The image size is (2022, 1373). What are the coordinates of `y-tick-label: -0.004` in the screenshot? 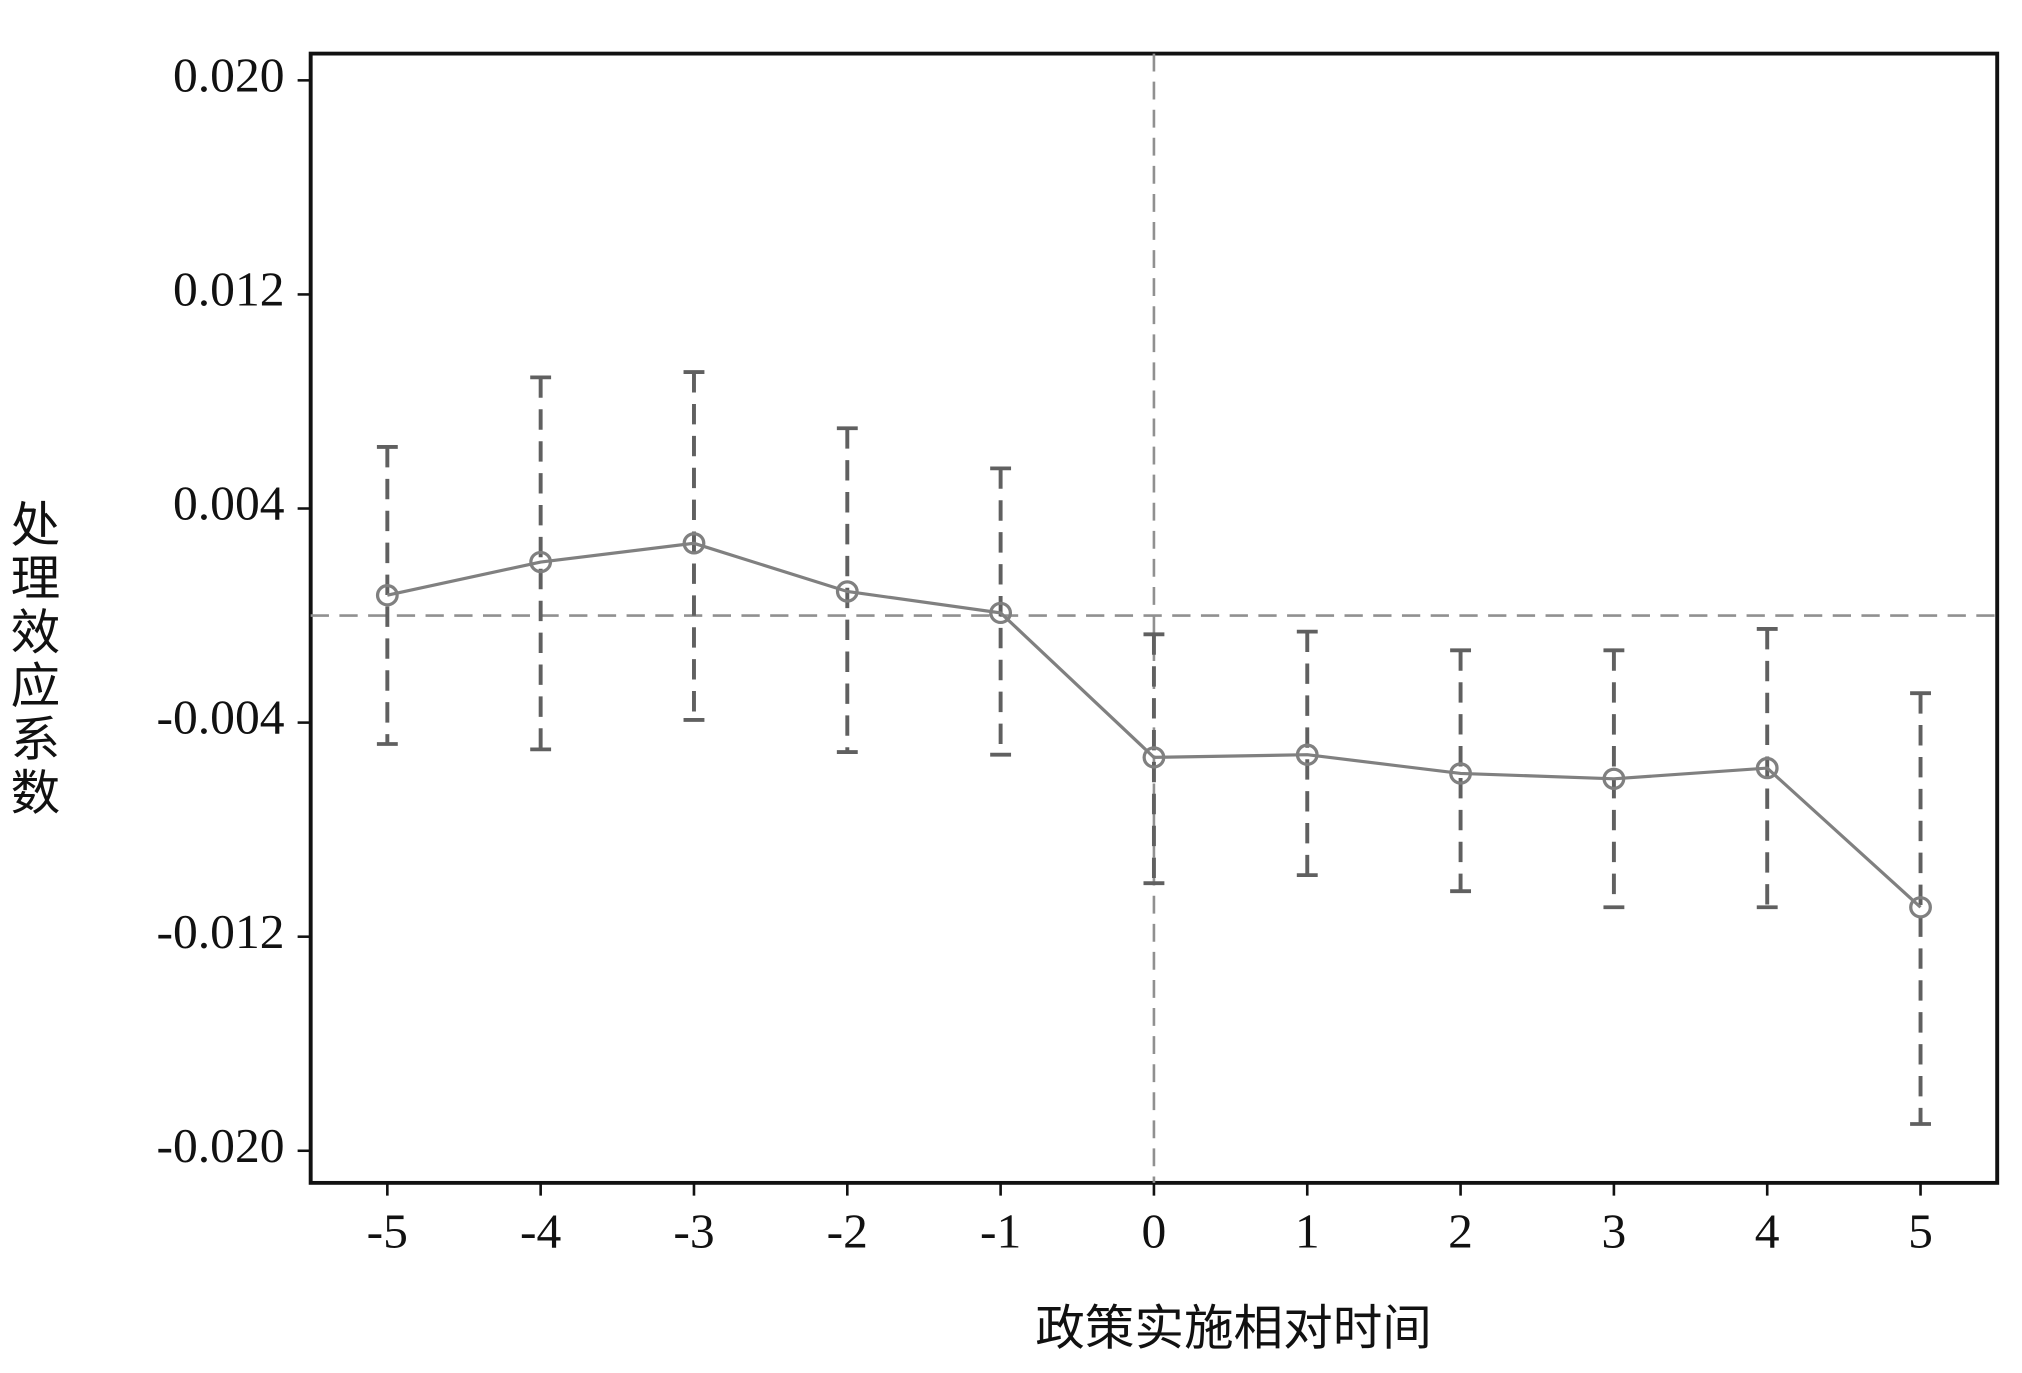 It's located at (220, 717).